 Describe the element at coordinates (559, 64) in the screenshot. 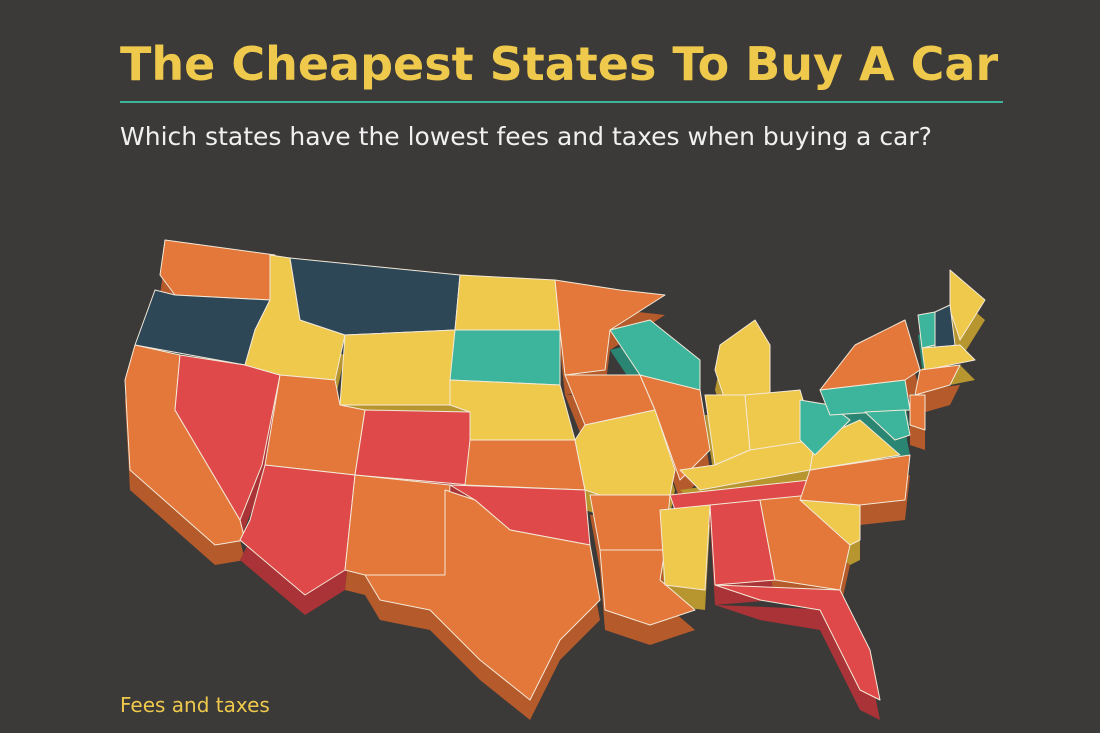

I see `title: The Cheapest States To Buy A Car` at that location.